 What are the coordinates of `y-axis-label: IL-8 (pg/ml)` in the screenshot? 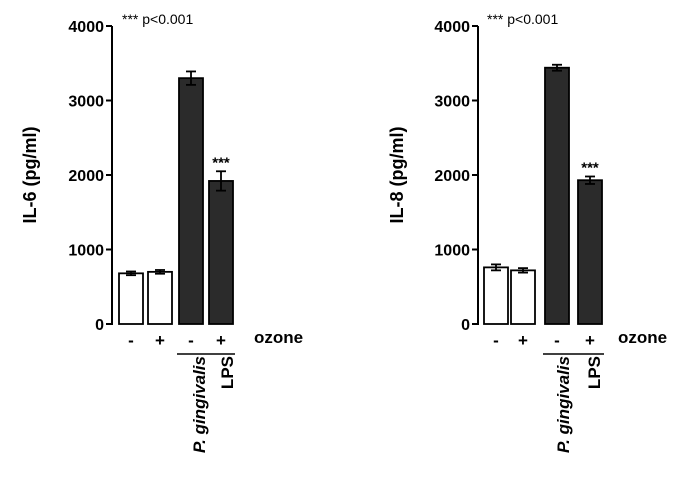 It's located at (397, 175).